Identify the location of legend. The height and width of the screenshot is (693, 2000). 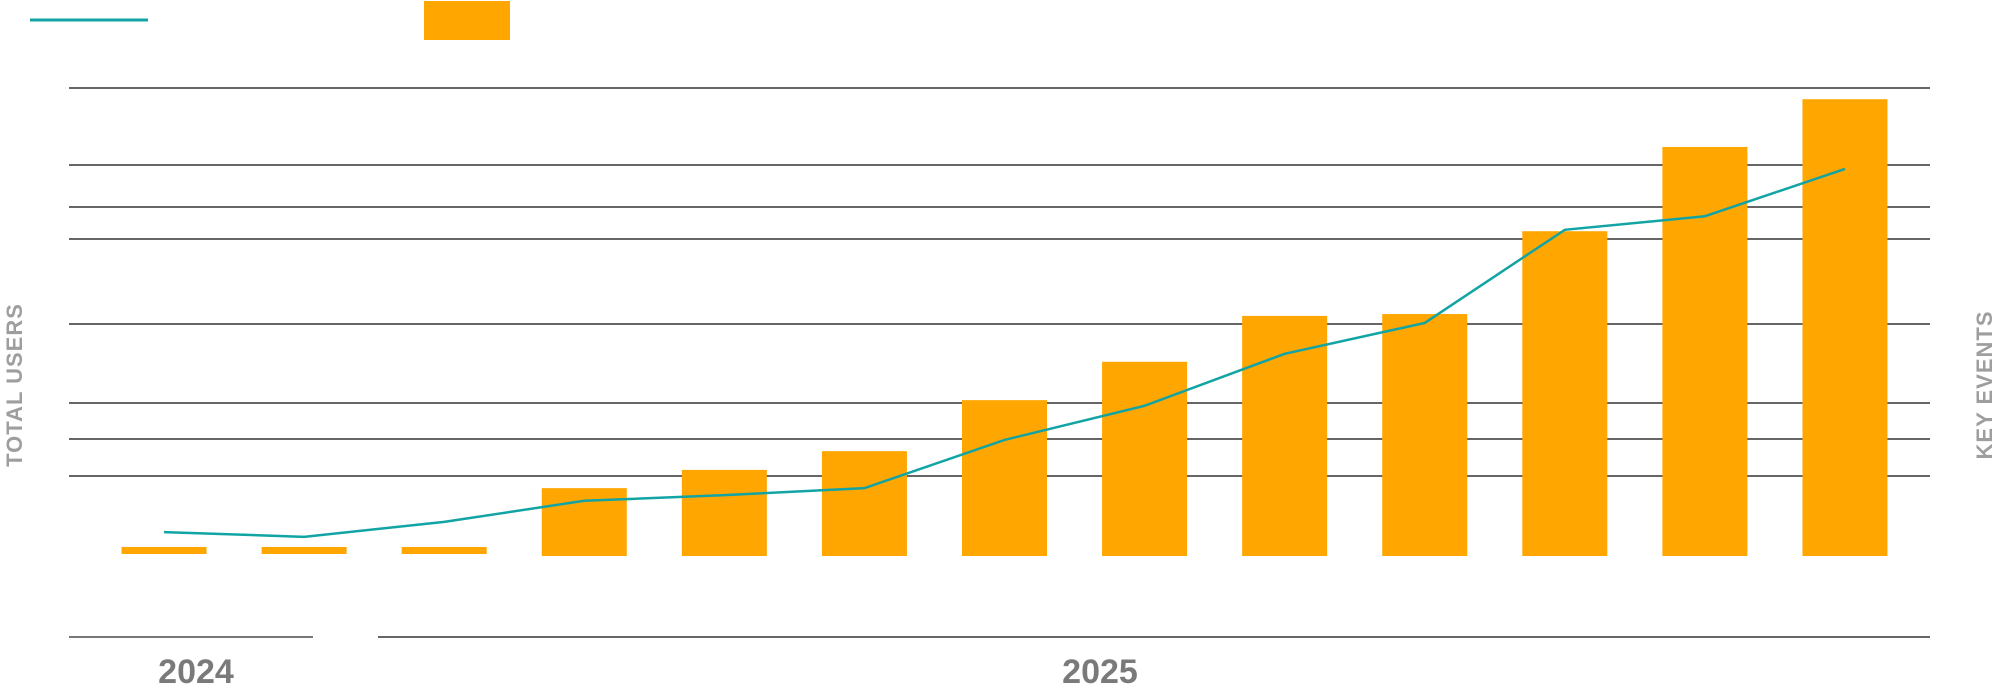
(270, 20).